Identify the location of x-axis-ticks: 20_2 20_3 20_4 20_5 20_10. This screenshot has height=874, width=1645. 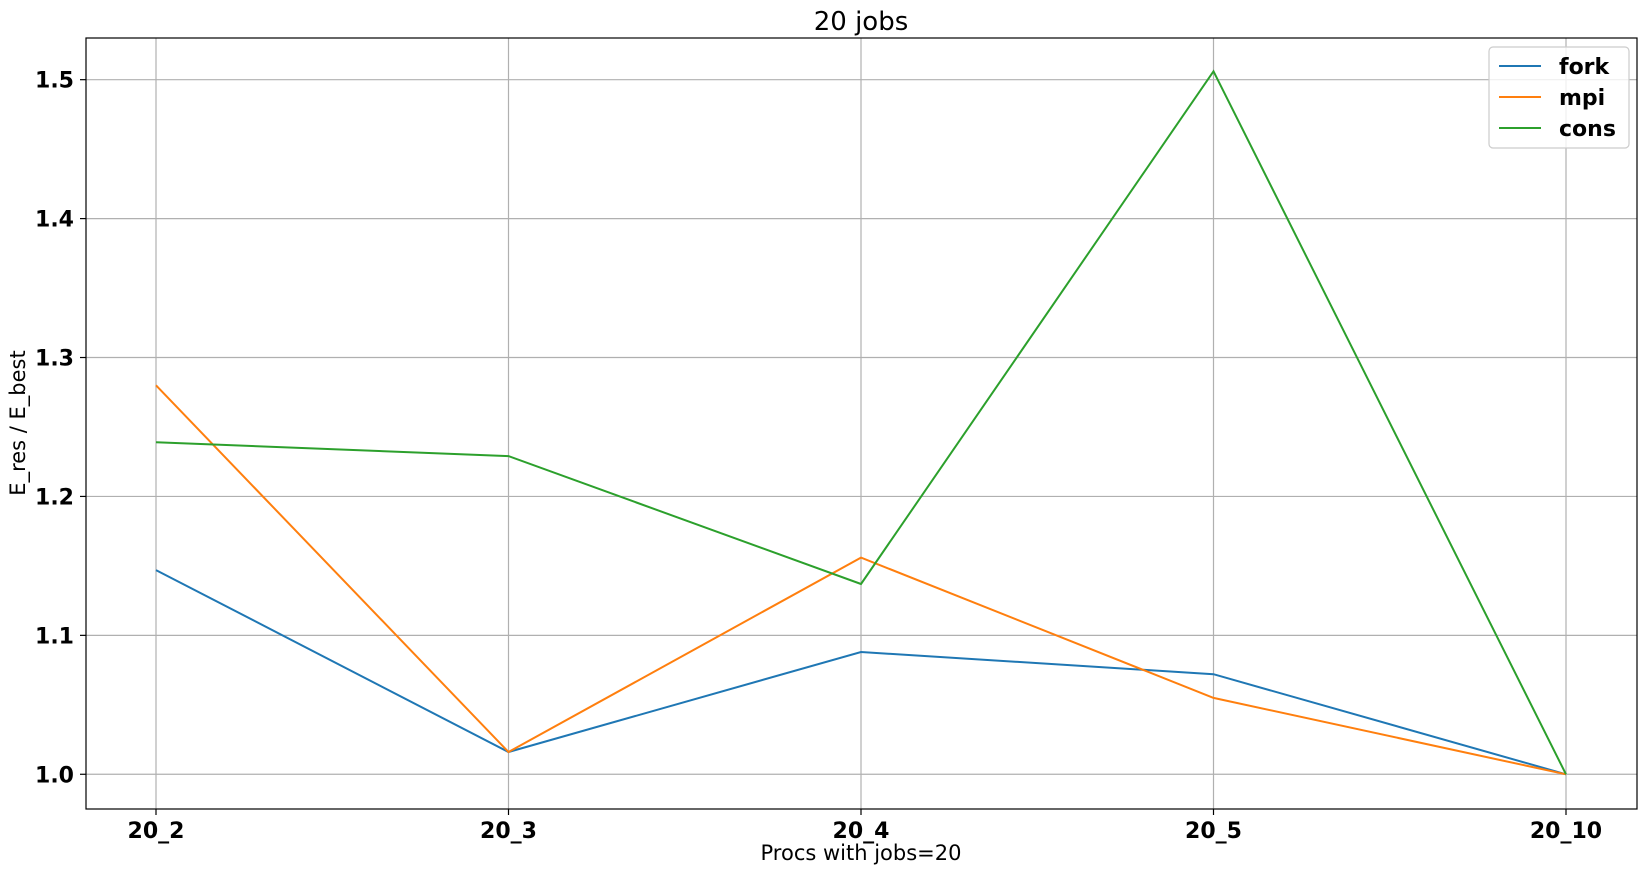
(865, 826).